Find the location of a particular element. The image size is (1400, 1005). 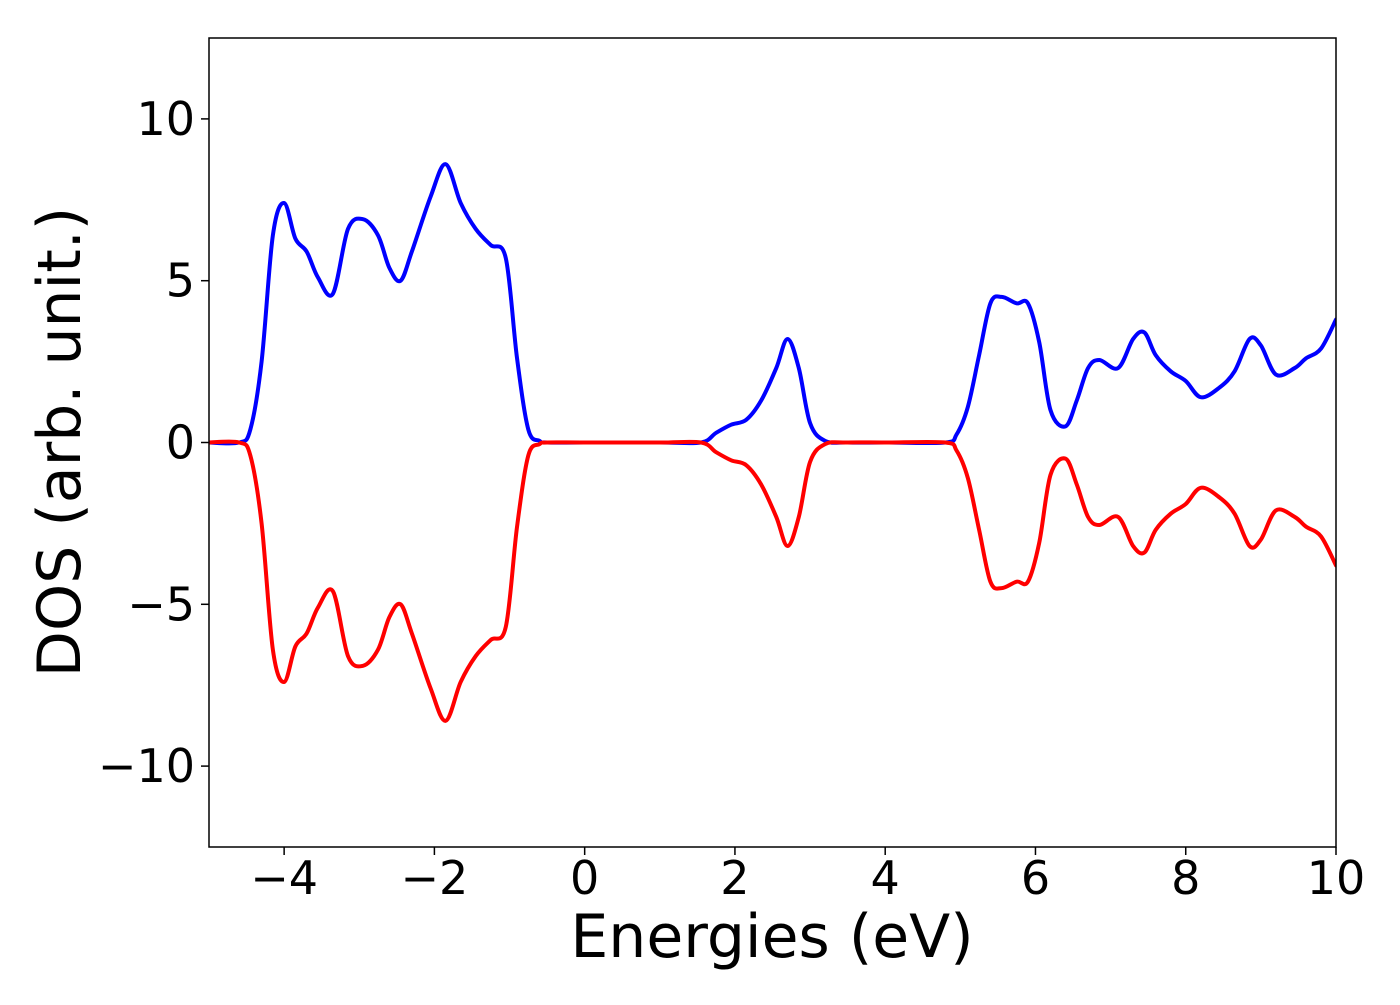

y-axis-label: DOS (arb. unit.) is located at coordinates (60, 442).